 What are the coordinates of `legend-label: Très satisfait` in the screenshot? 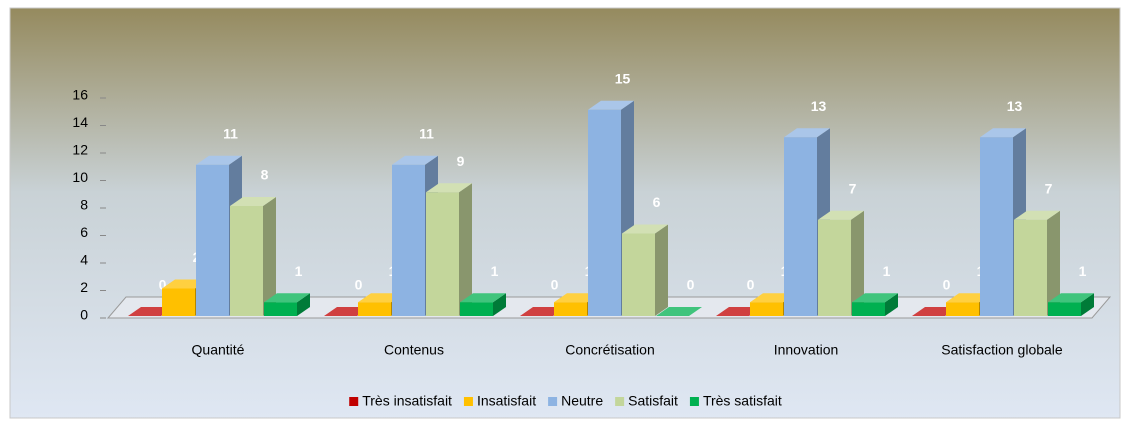 It's located at (742, 401).